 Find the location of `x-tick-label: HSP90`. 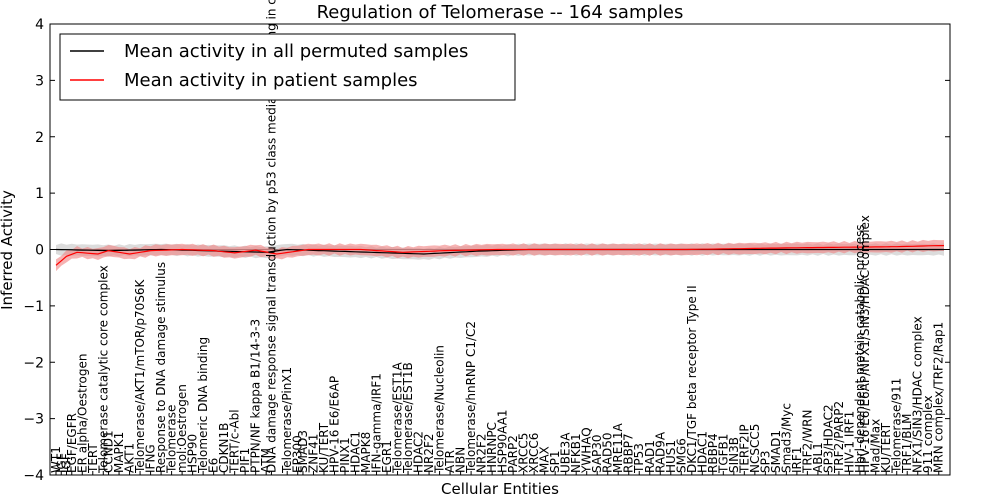

x-tick-label: HSP90 is located at coordinates (193, 453).